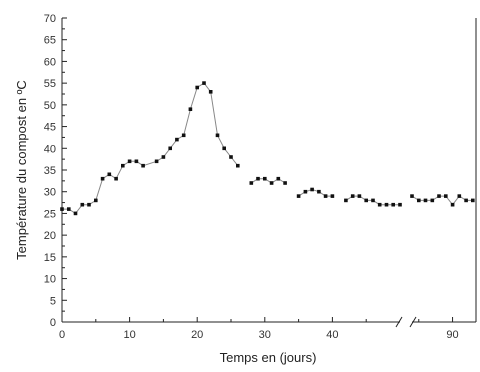  Describe the element at coordinates (265, 335) in the screenshot. I see `x-tick-label: 30` at that location.